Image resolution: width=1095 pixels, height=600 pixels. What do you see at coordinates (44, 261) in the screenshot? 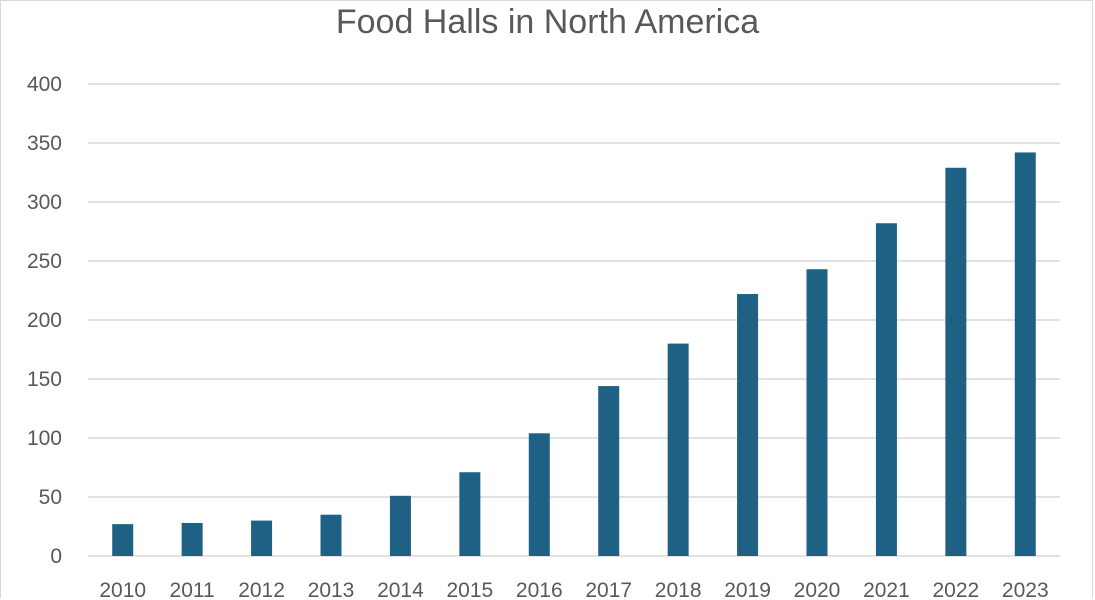
I see `y-tick-label: 250` at bounding box center [44, 261].